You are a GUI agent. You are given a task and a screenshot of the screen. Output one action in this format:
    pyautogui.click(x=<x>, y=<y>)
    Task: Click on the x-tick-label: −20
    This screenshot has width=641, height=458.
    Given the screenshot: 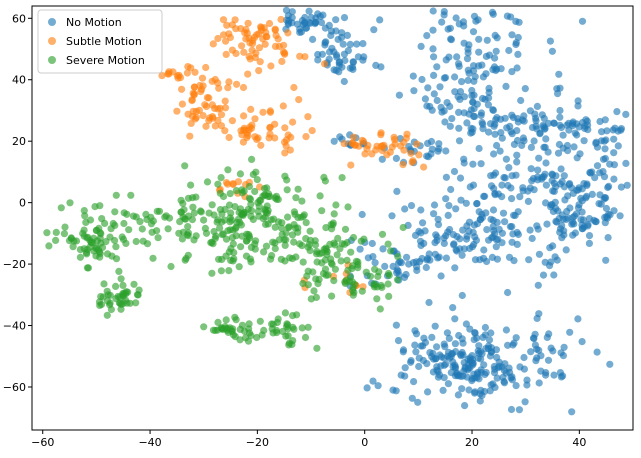 What is the action you would take?
    pyautogui.click(x=257, y=442)
    